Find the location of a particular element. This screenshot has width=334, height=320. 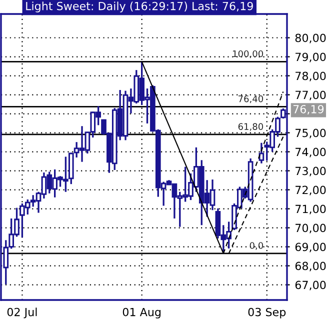

annotation: 76,40 is located at coordinates (251, 99).